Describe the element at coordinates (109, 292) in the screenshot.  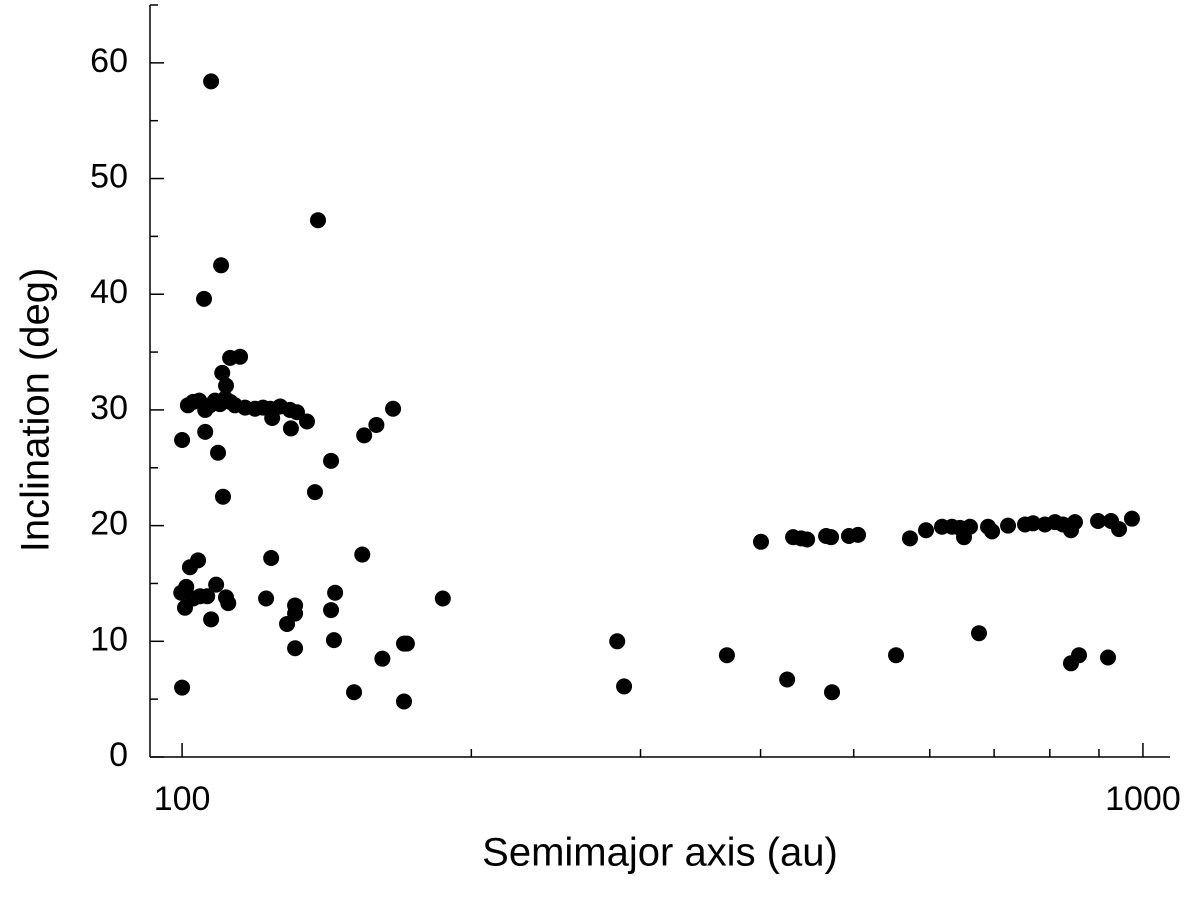
I see `y-tick-label: 40` at that location.